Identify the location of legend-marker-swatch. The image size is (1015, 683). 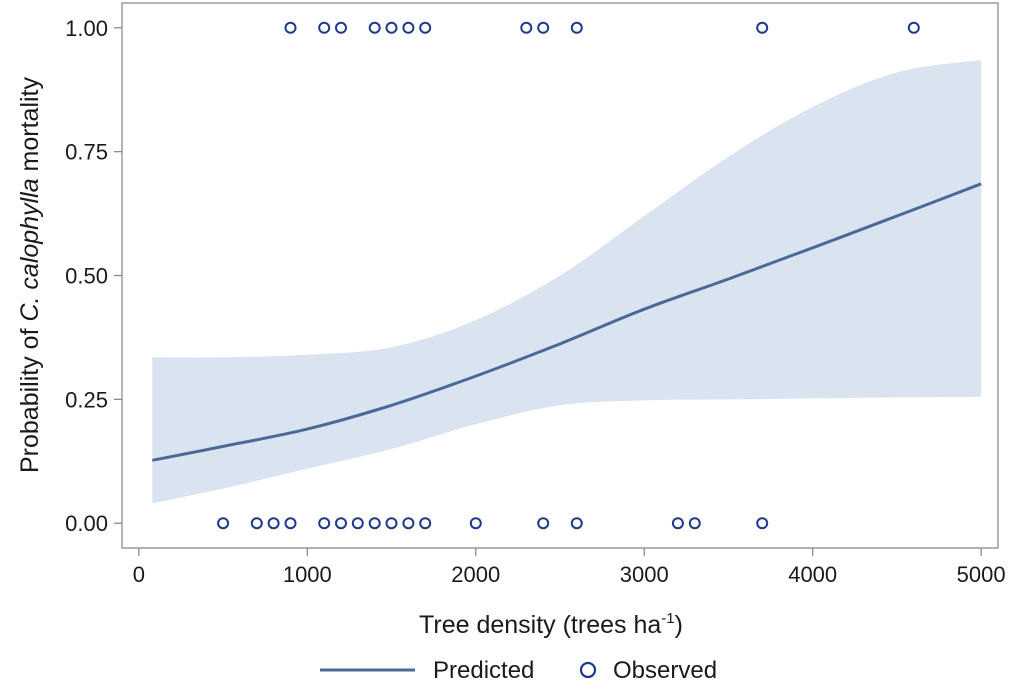
(588, 670).